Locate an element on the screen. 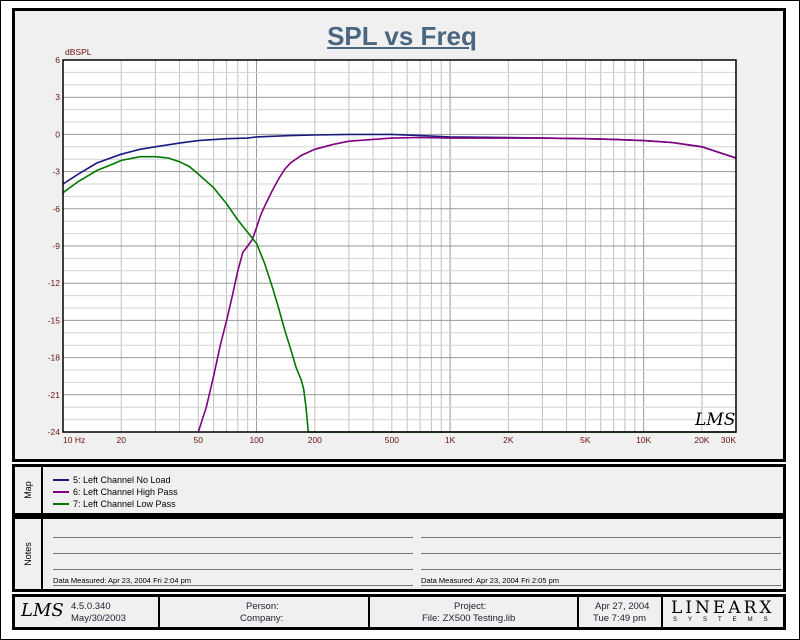 The height and width of the screenshot is (640, 800). footer-version-cell: LMS 4.5.0.340 May/30/2003 is located at coordinates (87, 612).